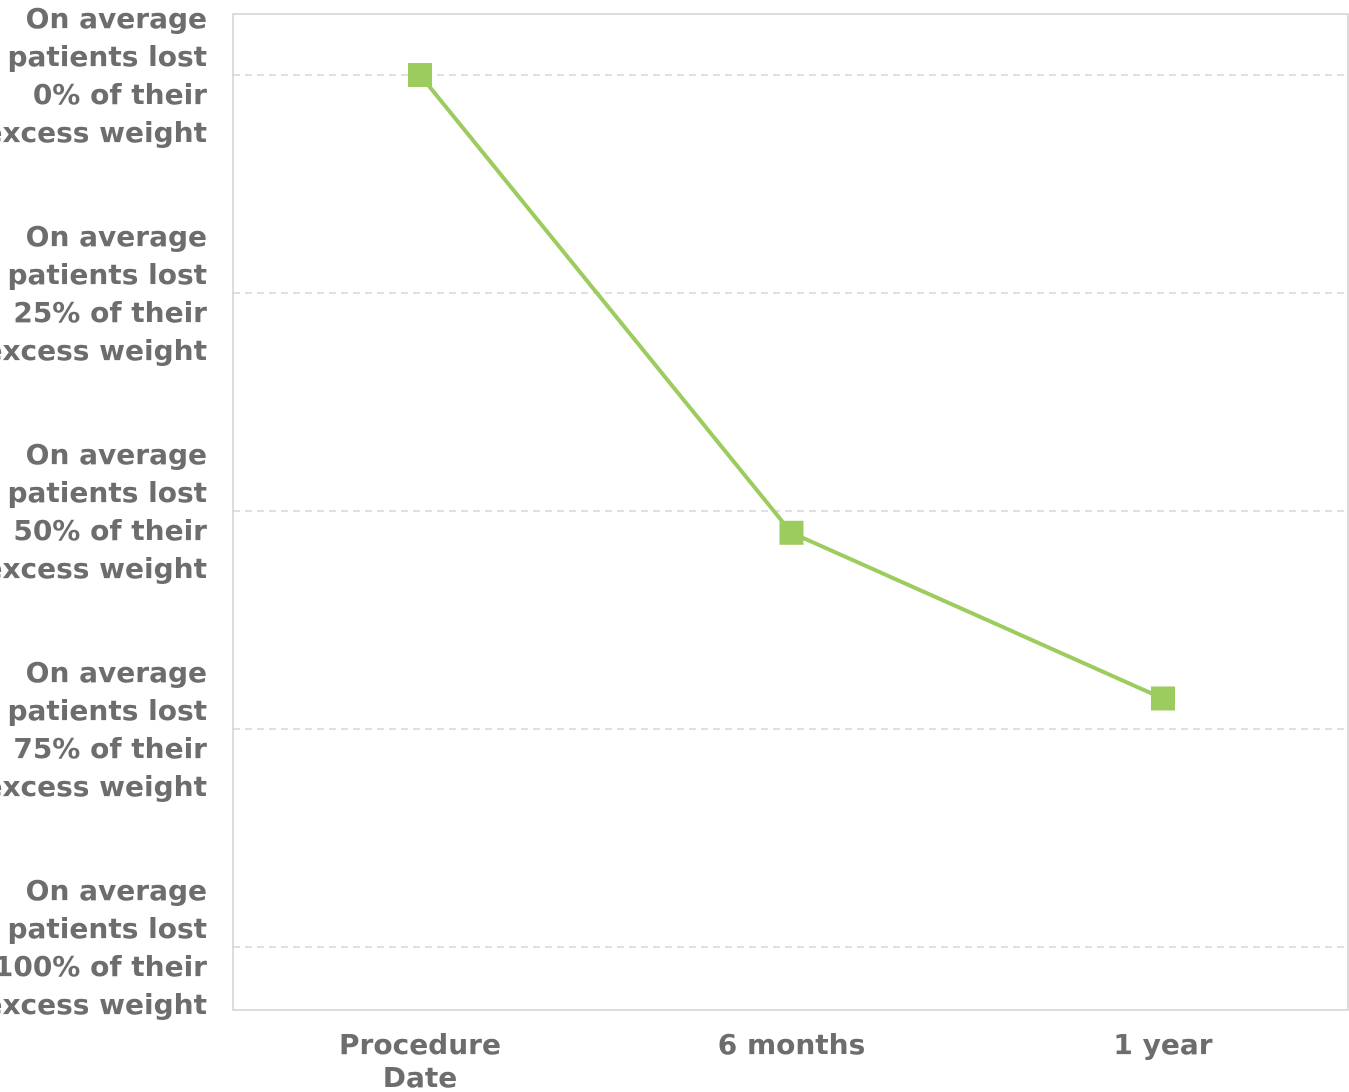 This screenshot has width=1349, height=1092. Describe the element at coordinates (792, 1044) in the screenshot. I see `x-tick-label-1: 6 months` at that location.